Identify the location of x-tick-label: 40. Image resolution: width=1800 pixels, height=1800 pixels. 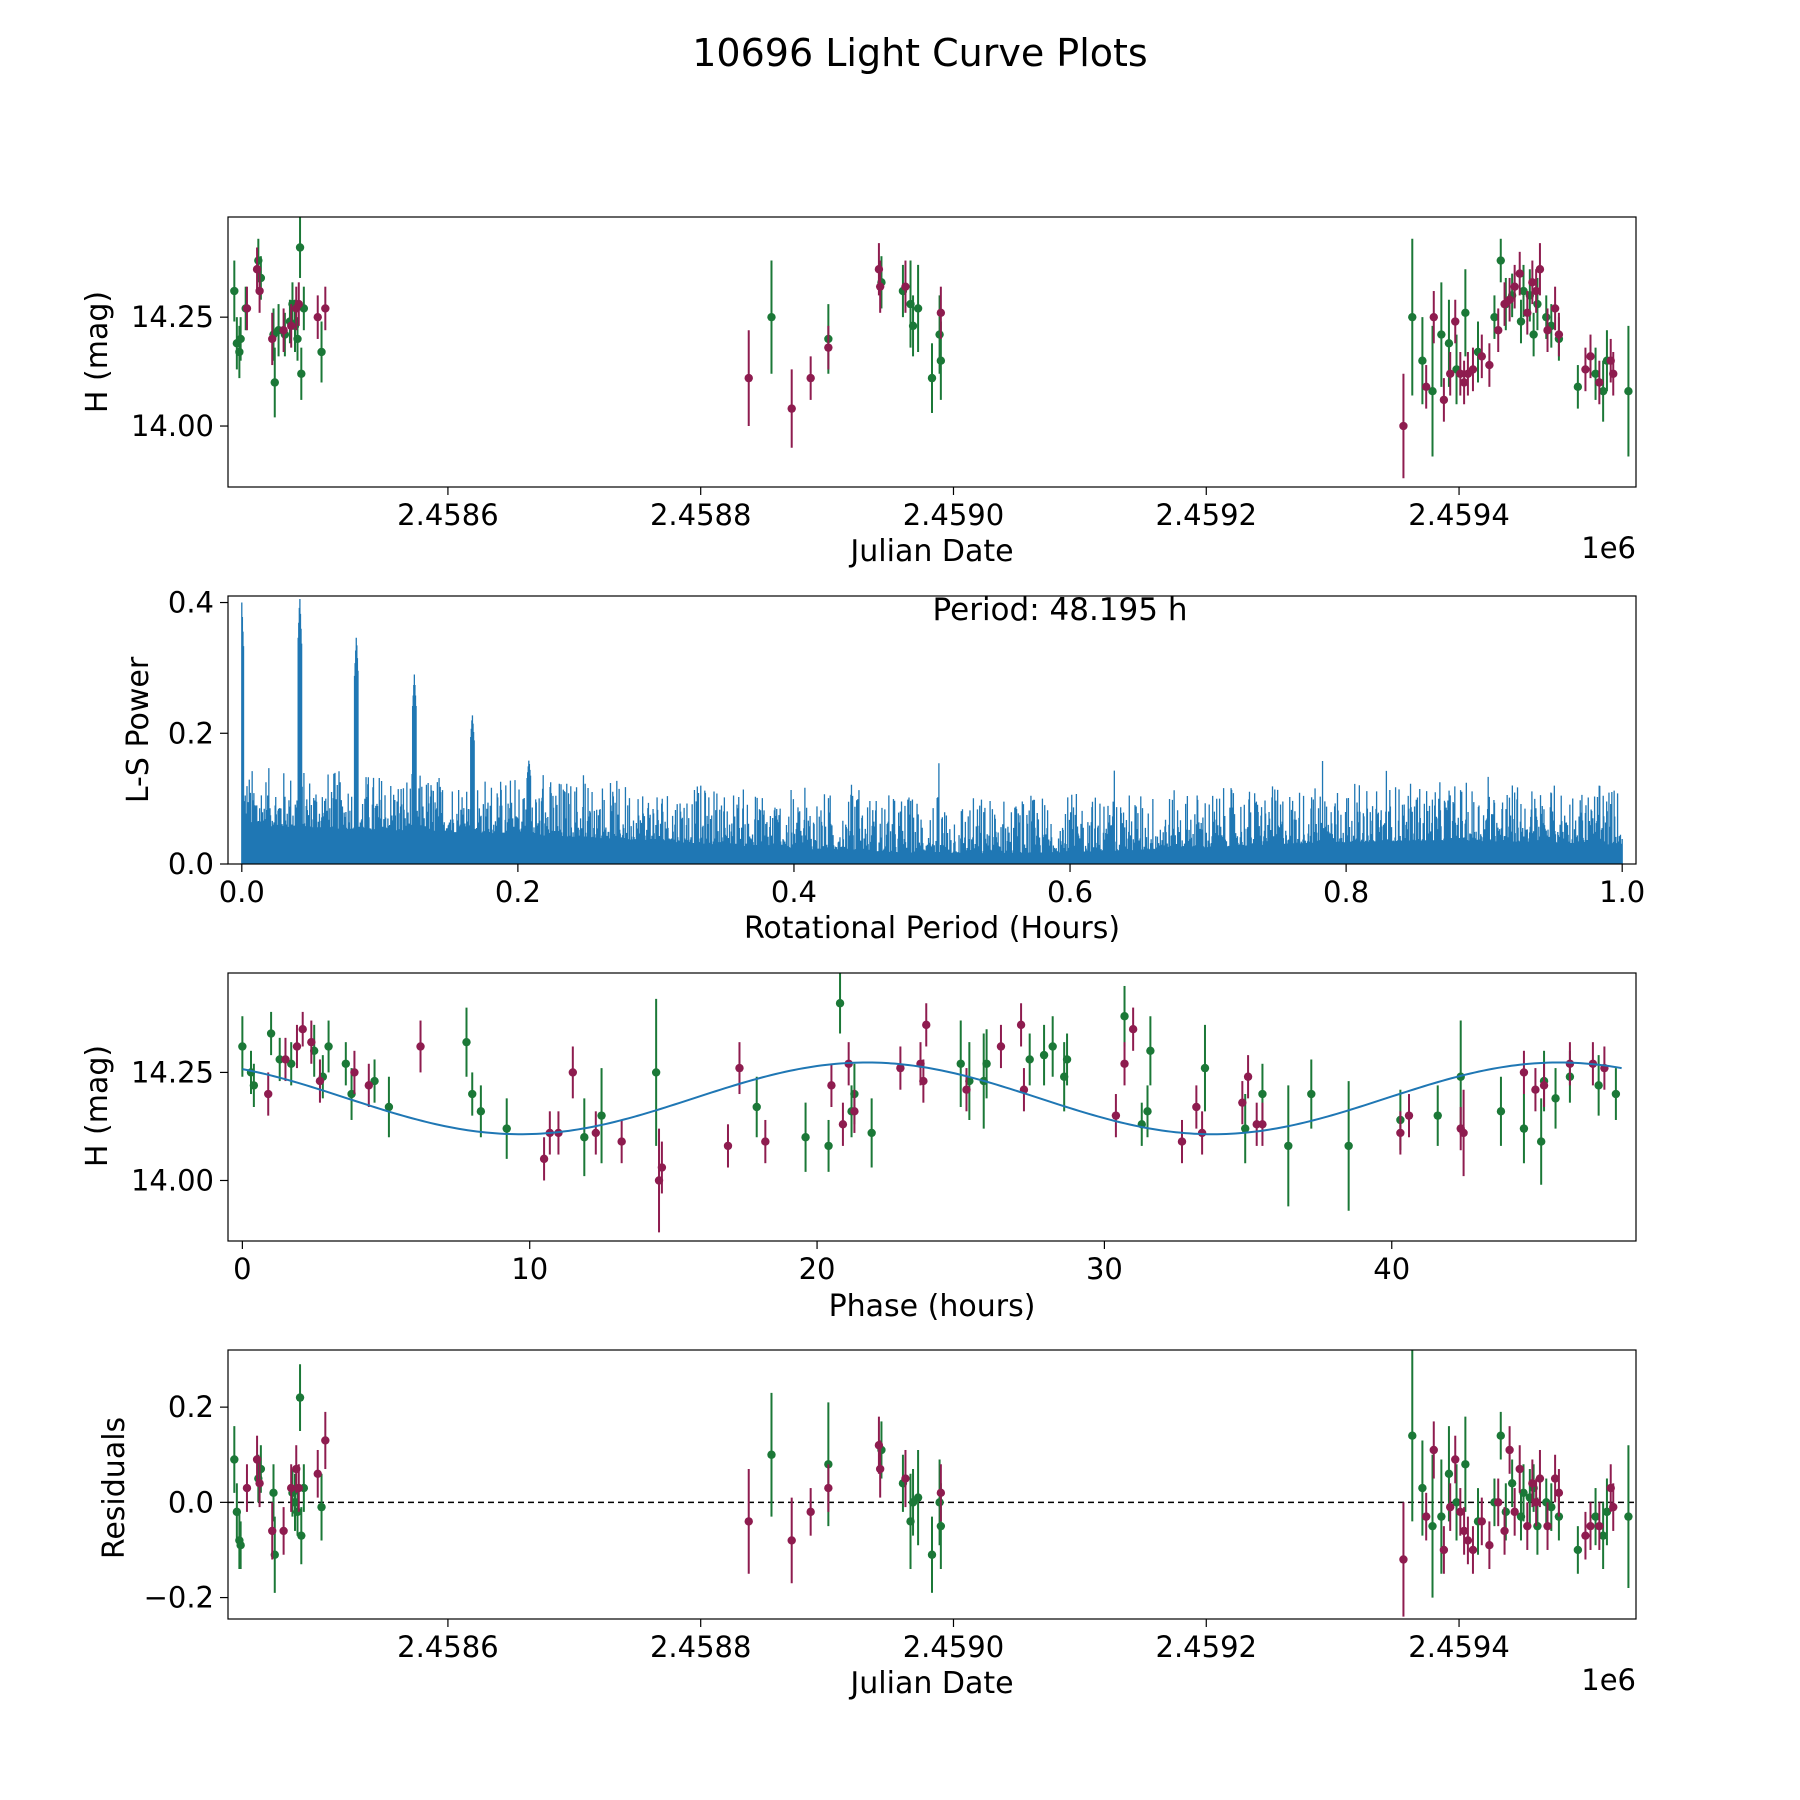
(1391, 1269).